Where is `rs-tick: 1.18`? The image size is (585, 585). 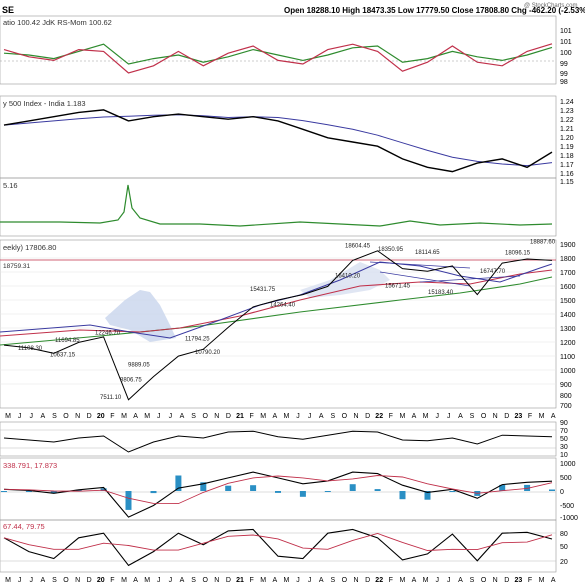
rs-tick: 1.18 is located at coordinates (567, 156).